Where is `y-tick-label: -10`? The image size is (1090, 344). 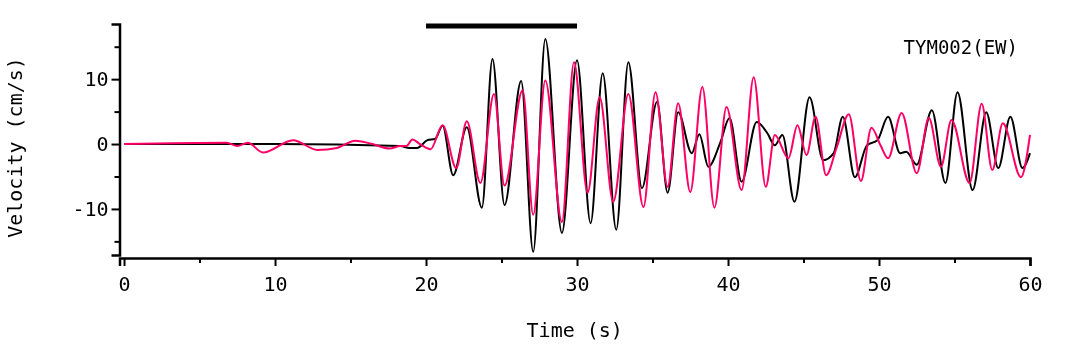 y-tick-label: -10 is located at coordinates (90, 208).